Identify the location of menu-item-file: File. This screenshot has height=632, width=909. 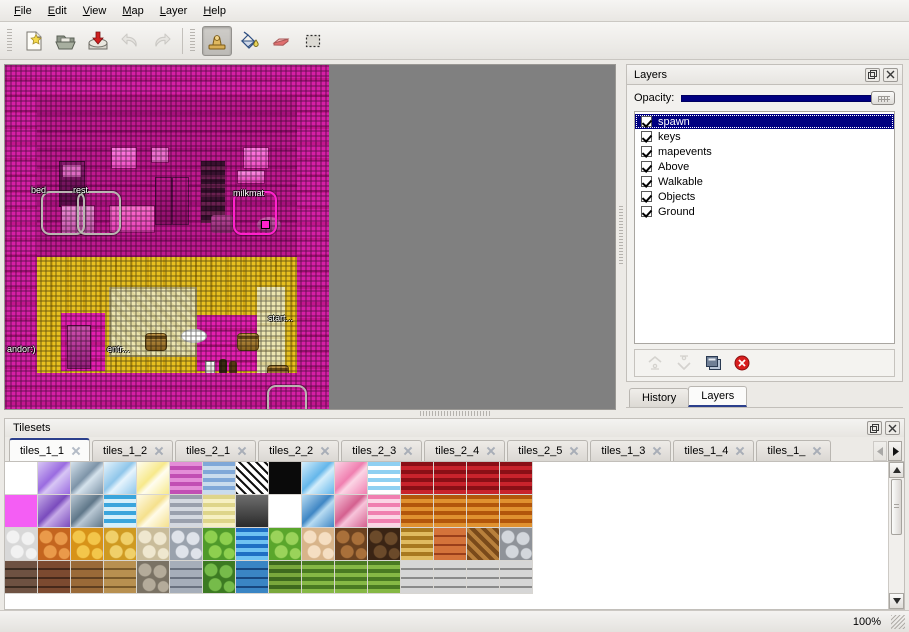
(23, 10).